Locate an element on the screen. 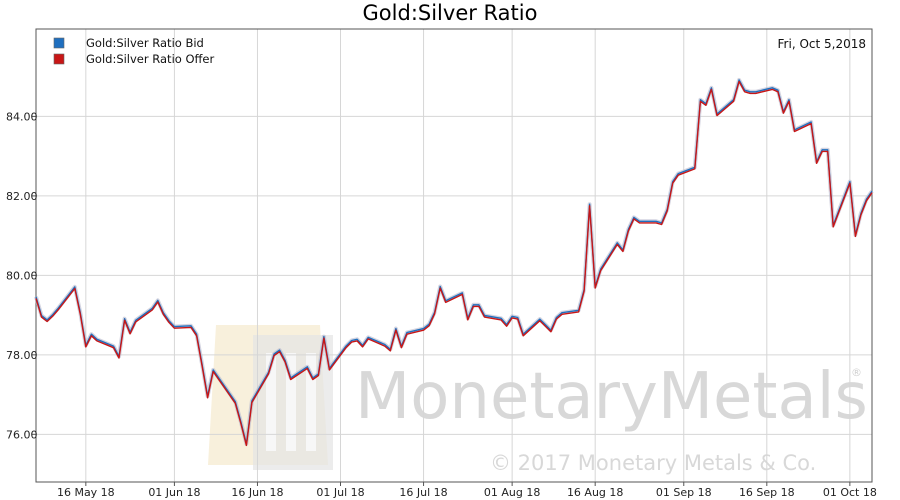  x-tick-label: 16 Aug 18 is located at coordinates (595, 492).